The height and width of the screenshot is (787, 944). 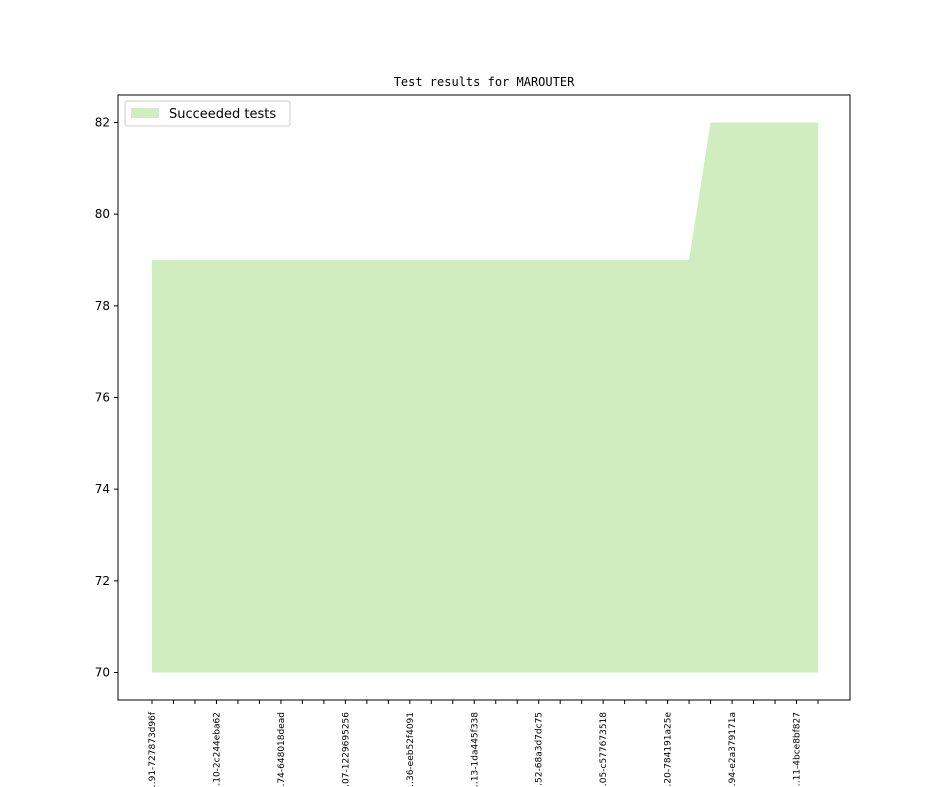 I want to click on legend-label: Succeeded tests, so click(x=222, y=114).